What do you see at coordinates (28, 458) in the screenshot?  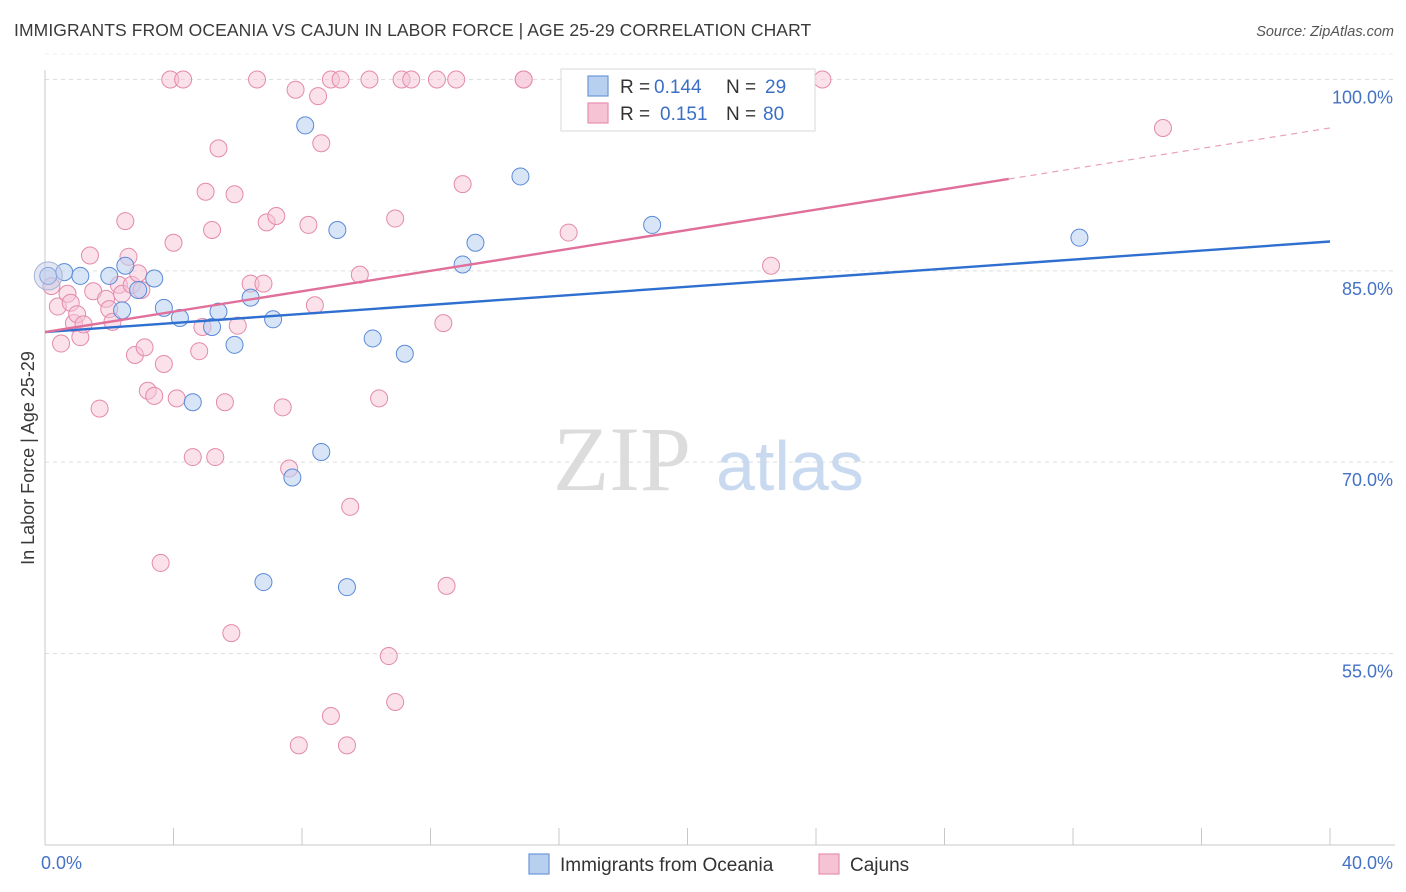 I see `y-axis-label: In Labor Force | Age 25-29` at bounding box center [28, 458].